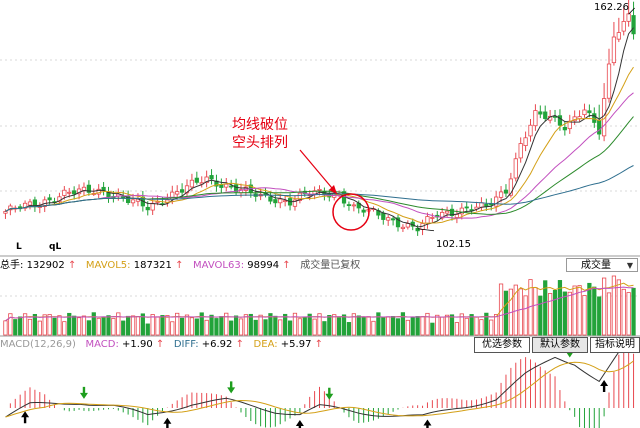 The width and height of the screenshot is (640, 428). I want to click on default-params-button: 默认参数, so click(560, 345).